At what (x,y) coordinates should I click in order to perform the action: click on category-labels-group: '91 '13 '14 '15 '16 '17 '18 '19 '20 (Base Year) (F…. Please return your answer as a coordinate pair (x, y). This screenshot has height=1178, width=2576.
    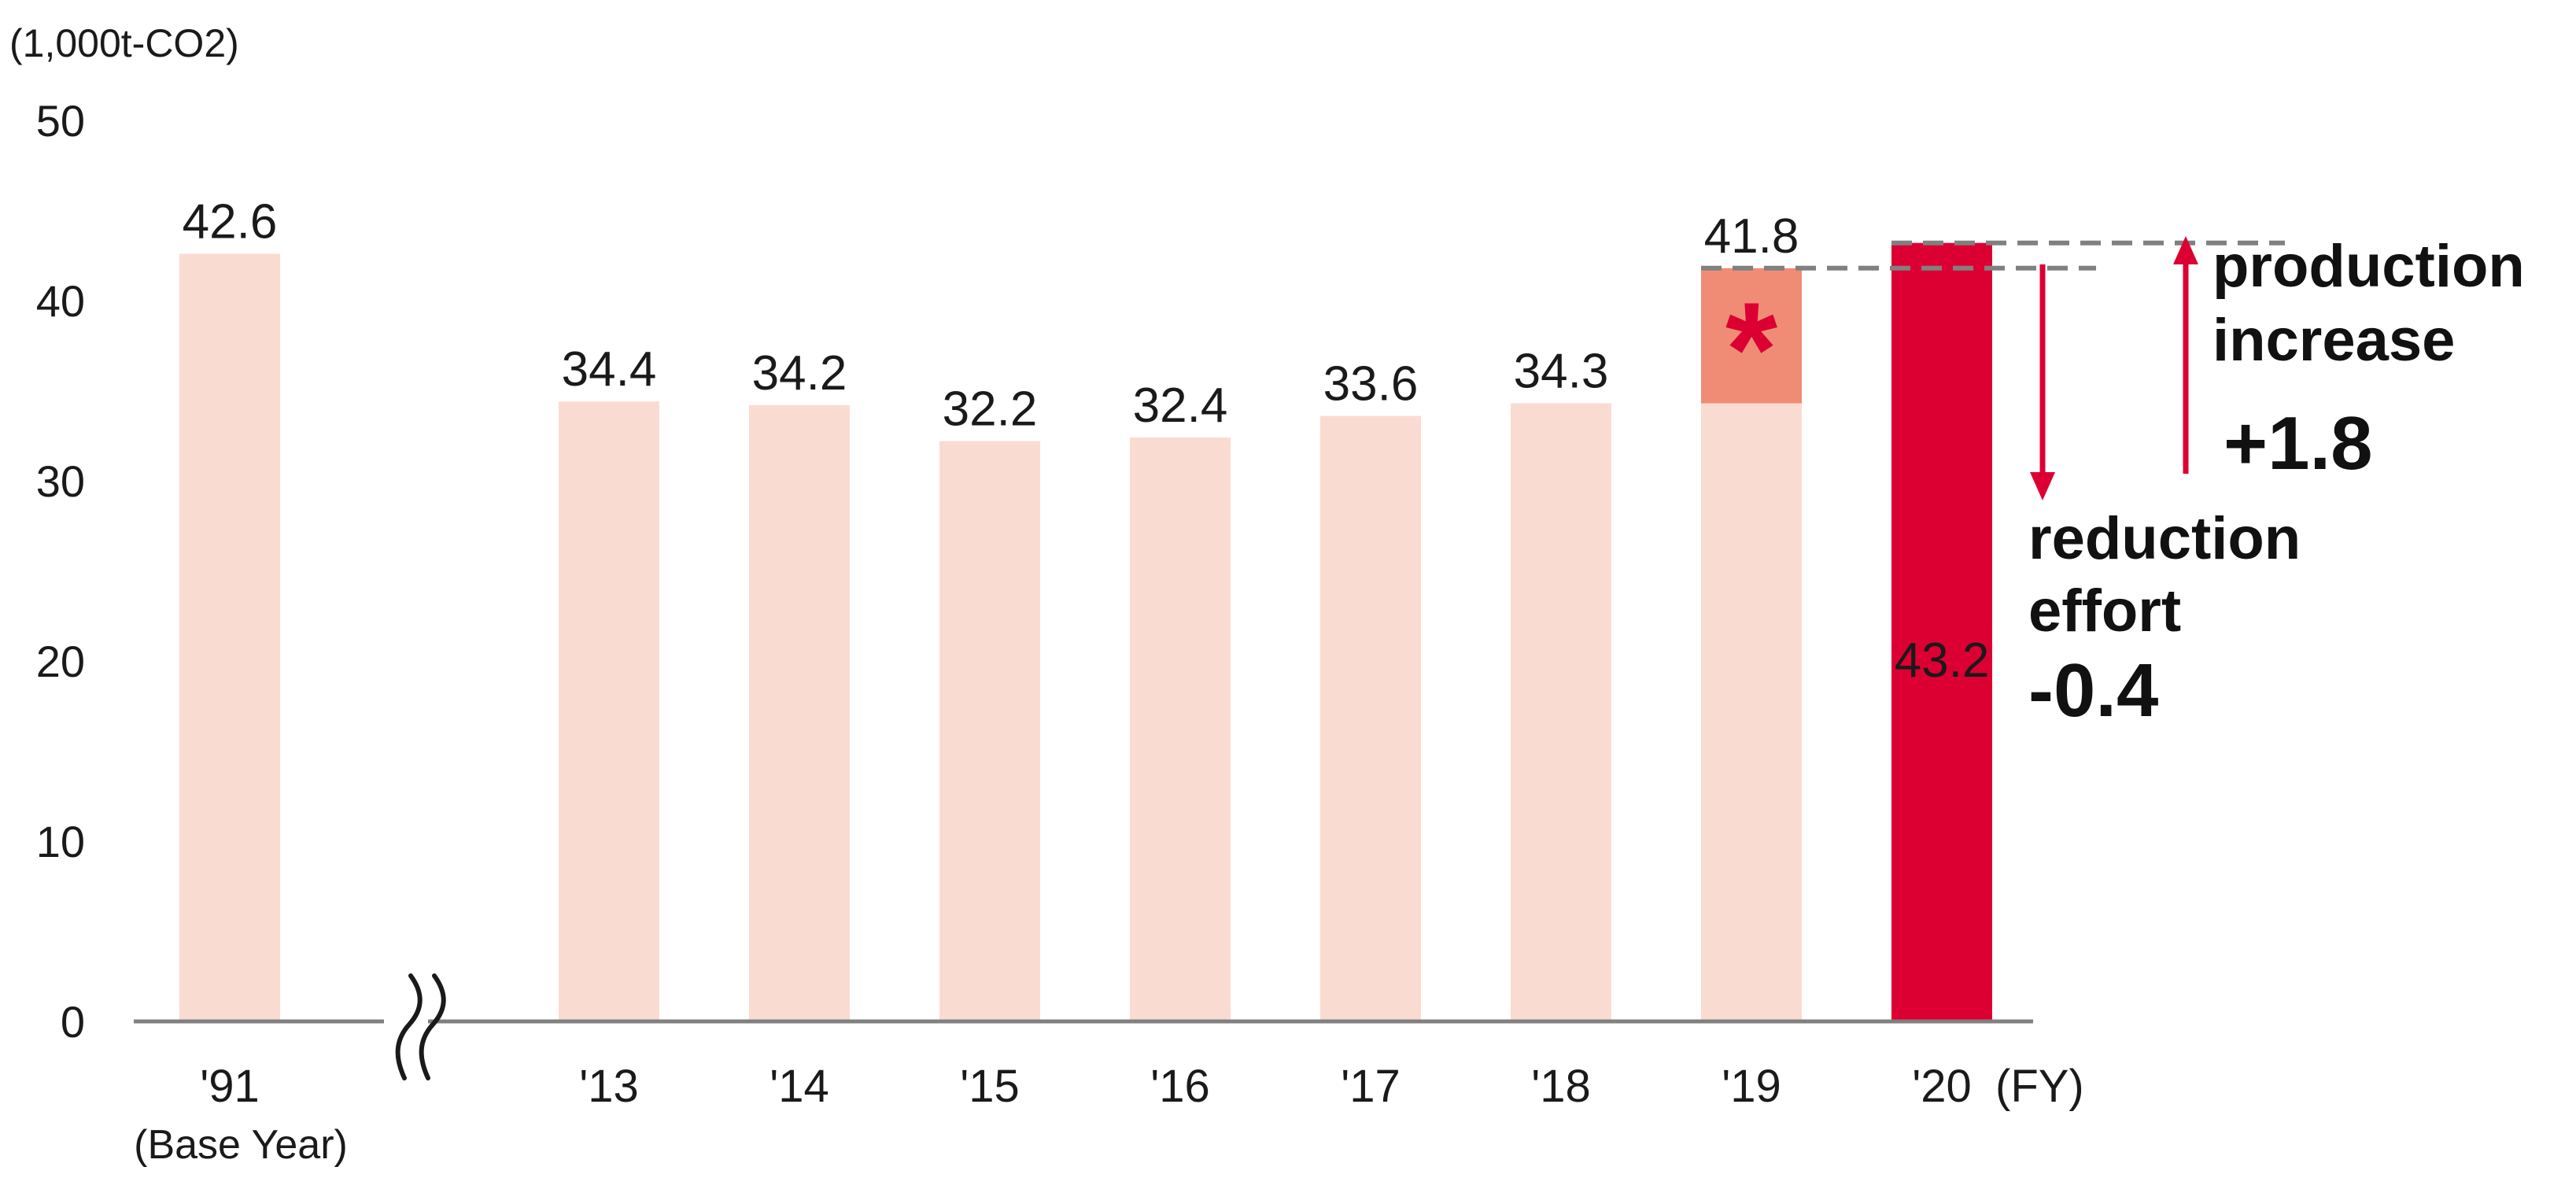
    Looking at the image, I should click on (1109, 1114).